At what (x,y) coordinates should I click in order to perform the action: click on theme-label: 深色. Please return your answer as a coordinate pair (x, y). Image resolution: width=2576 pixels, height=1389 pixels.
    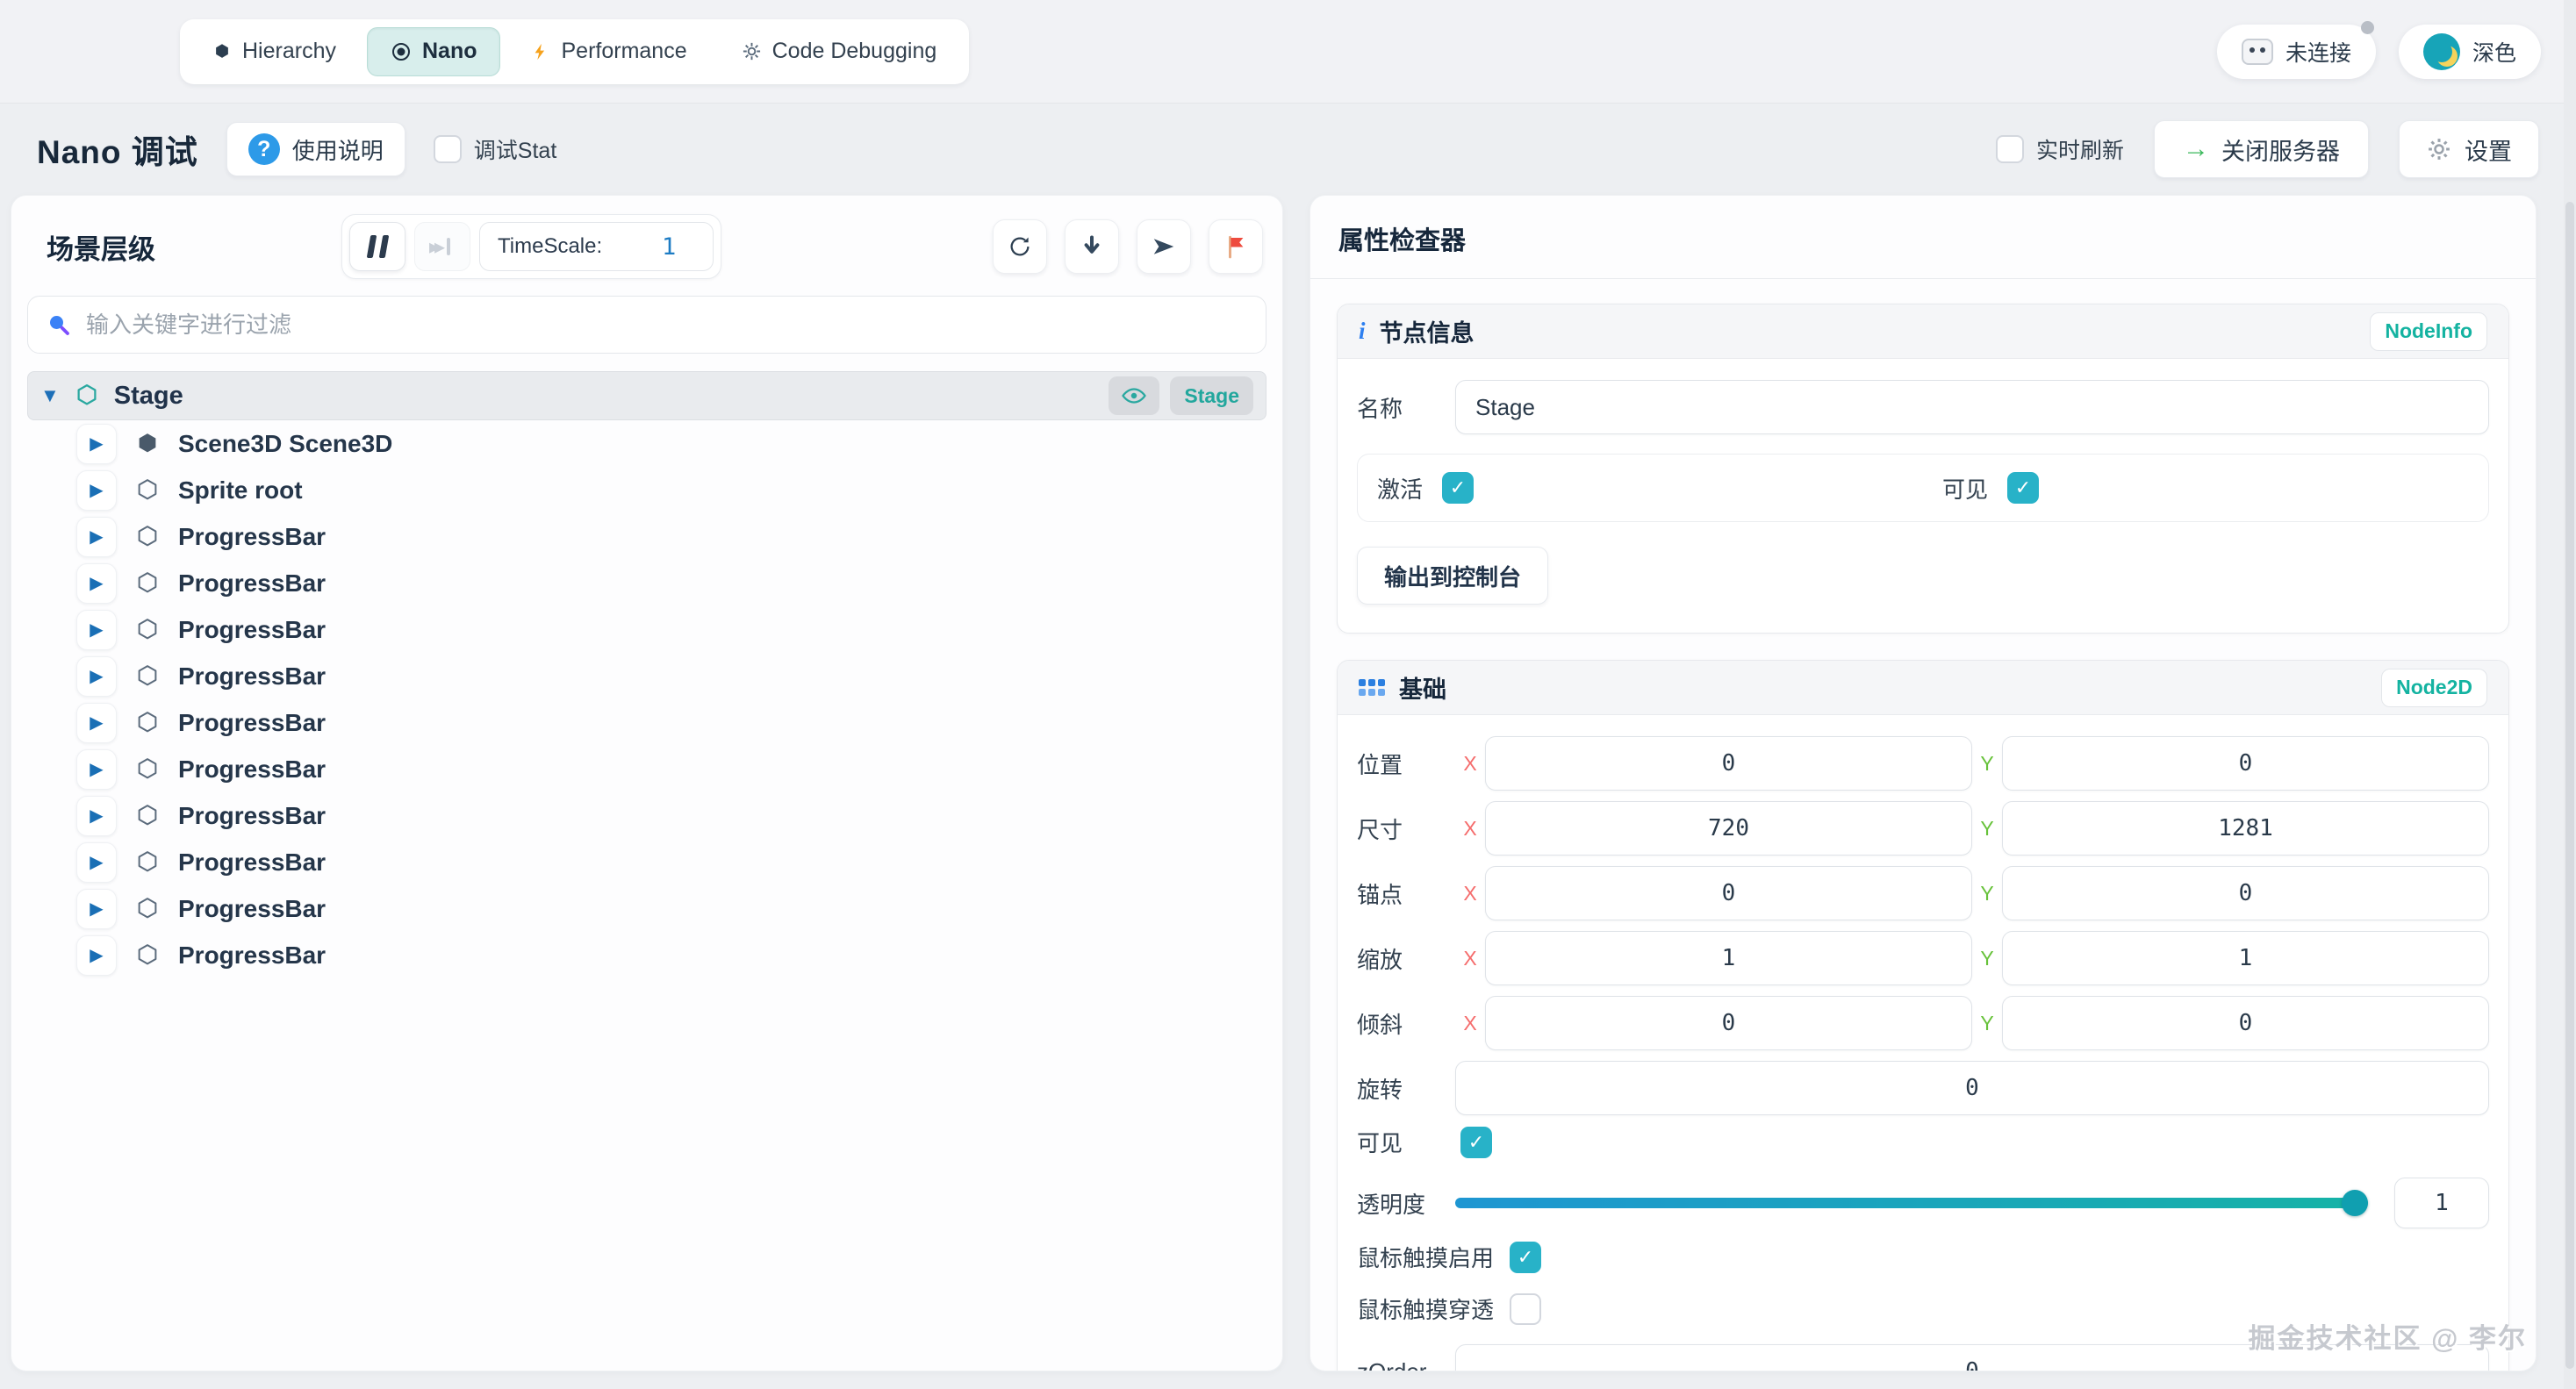
    Looking at the image, I should click on (2494, 53).